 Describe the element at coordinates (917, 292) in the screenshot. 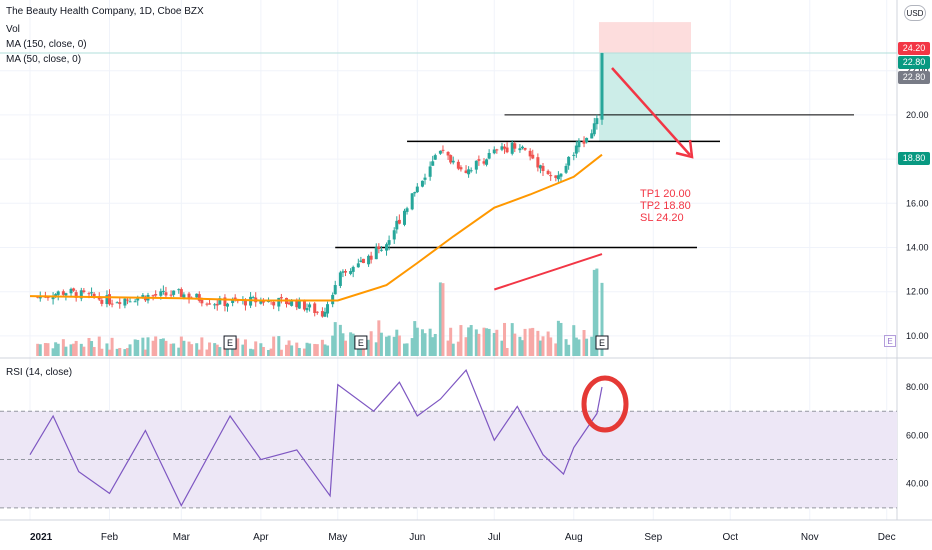

I see `price-tick-label: 12.00` at that location.